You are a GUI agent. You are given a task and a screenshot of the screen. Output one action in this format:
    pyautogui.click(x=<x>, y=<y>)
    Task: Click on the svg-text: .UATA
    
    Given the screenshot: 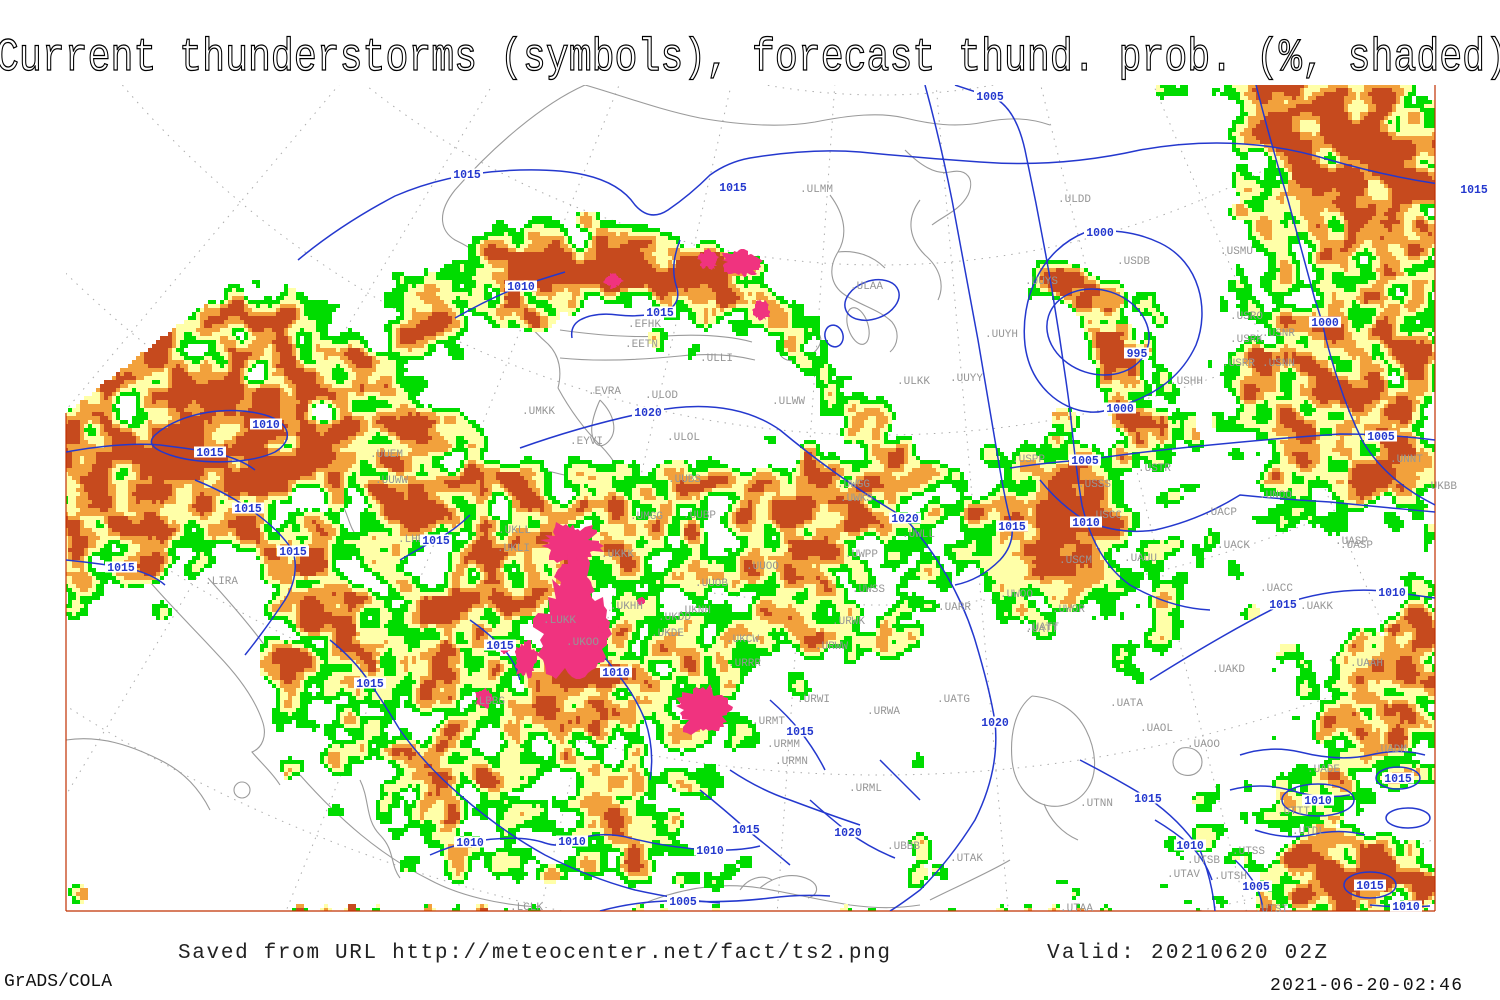 What is the action you would take?
    pyautogui.click(x=1126, y=704)
    